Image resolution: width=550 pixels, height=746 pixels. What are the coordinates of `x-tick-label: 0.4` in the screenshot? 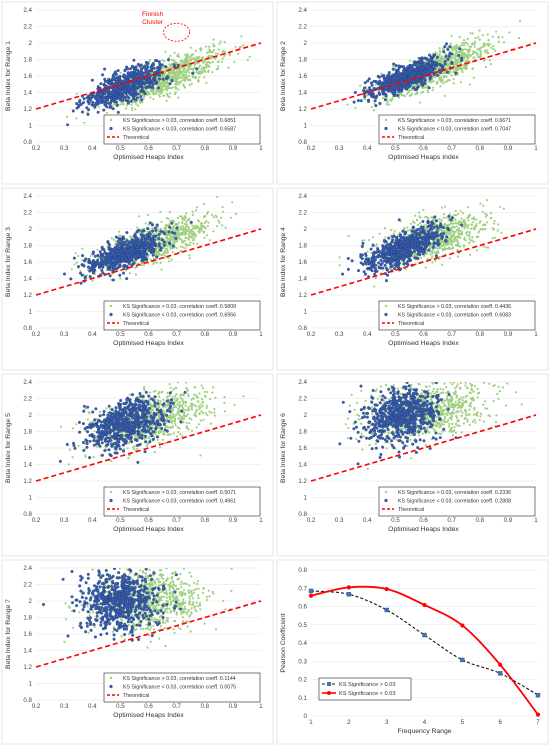 It's located at (367, 334).